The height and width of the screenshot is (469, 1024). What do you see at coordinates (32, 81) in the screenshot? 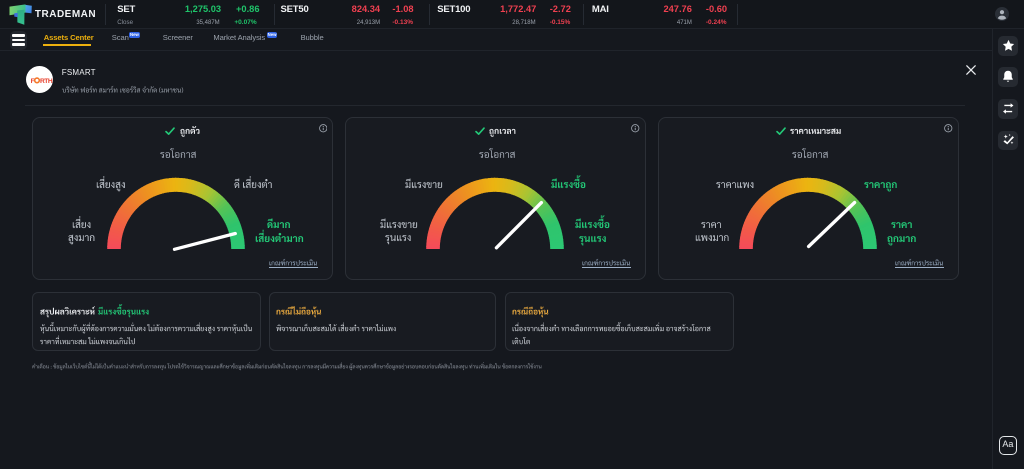
I see `svg-text: F` at bounding box center [32, 81].